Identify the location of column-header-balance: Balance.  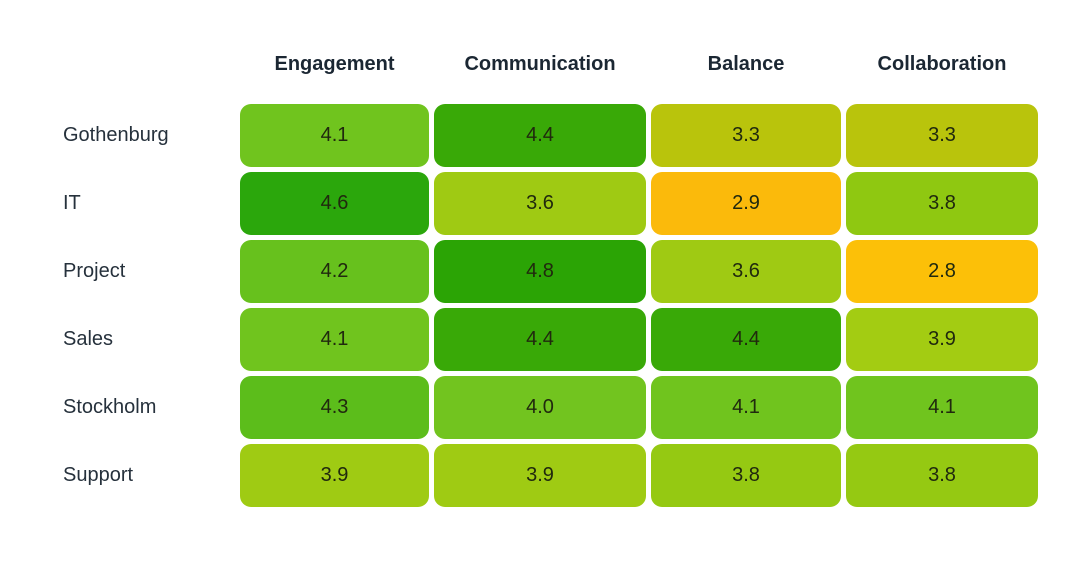
(746, 63).